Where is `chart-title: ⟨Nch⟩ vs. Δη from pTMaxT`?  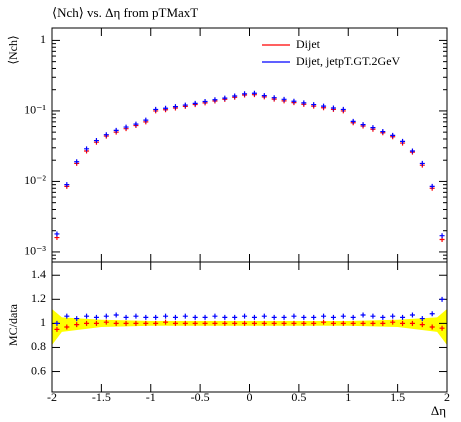
chart-title: ⟨Nch⟩ vs. Δη from pTMaxT is located at coordinates (125, 12).